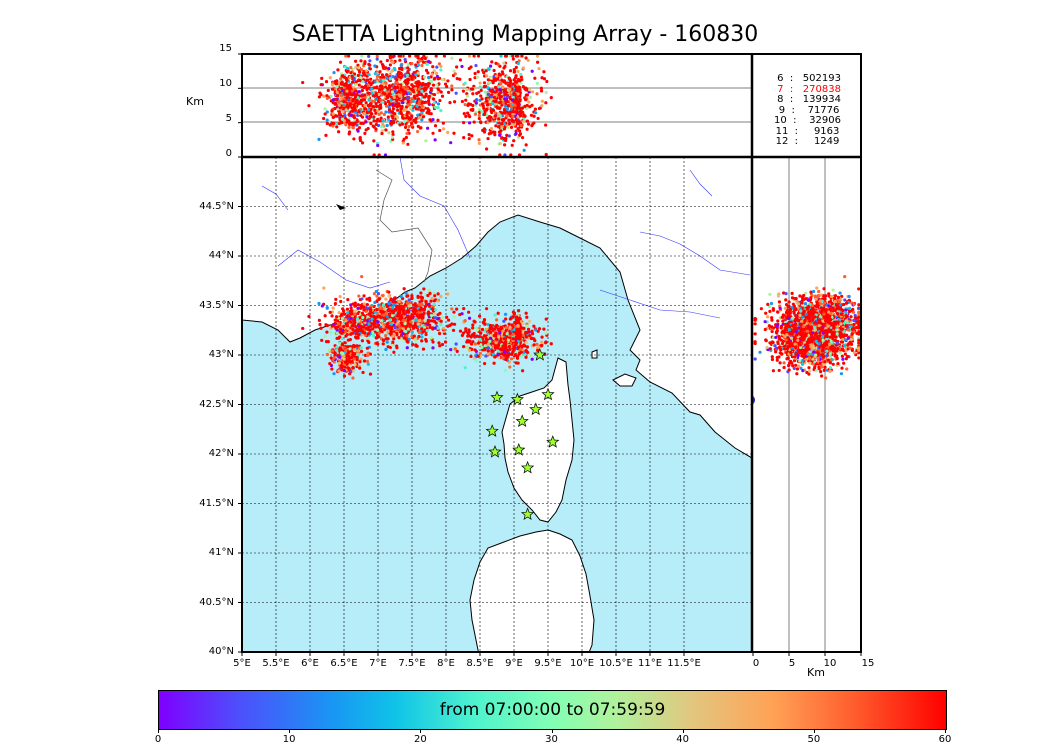  What do you see at coordinates (532, 590) in the screenshot?
I see `sardinia-island` at bounding box center [532, 590].